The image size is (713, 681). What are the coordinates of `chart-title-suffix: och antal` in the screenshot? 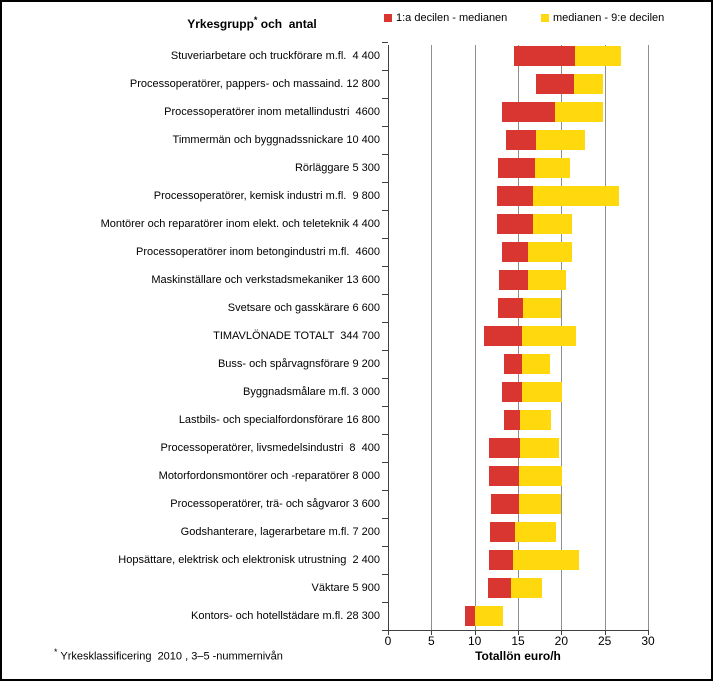 It's located at (287, 24).